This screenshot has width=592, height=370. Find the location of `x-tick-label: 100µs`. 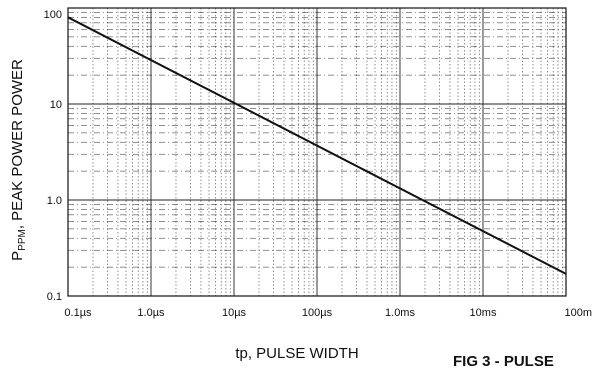

x-tick-label: 100µs is located at coordinates (317, 313).